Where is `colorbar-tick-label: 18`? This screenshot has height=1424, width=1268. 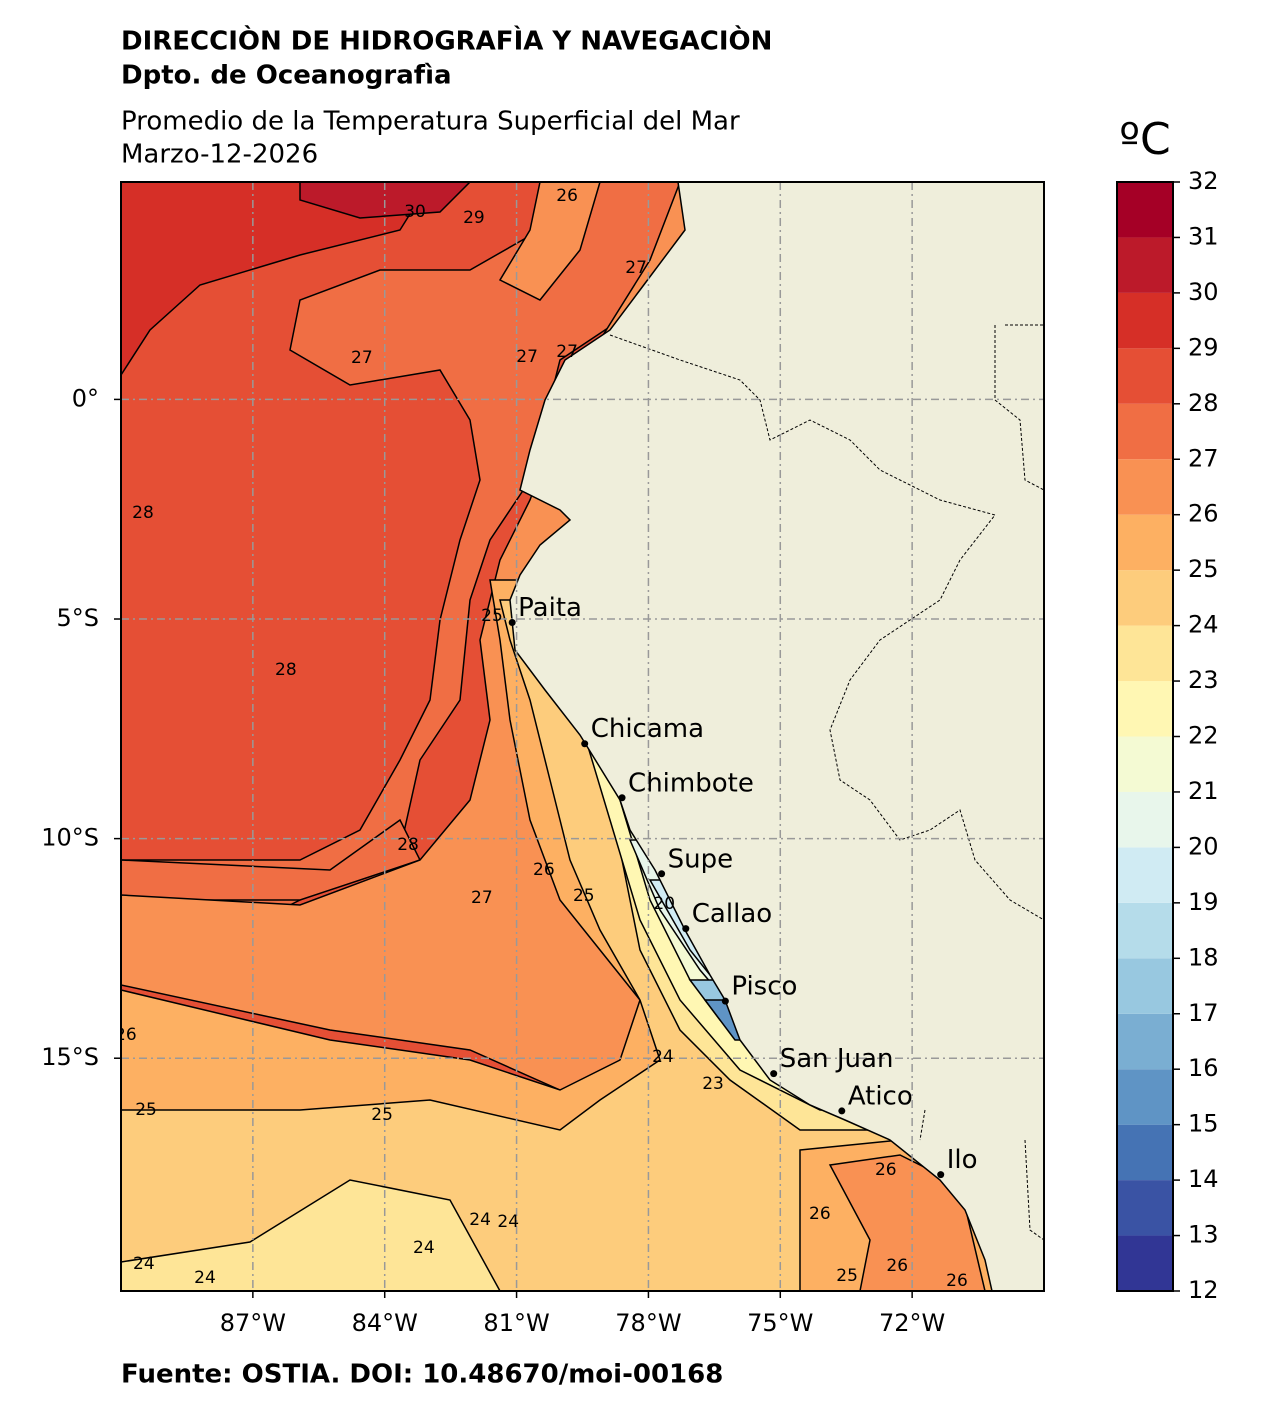
colorbar-tick-label: 18 is located at coordinates (1203, 957).